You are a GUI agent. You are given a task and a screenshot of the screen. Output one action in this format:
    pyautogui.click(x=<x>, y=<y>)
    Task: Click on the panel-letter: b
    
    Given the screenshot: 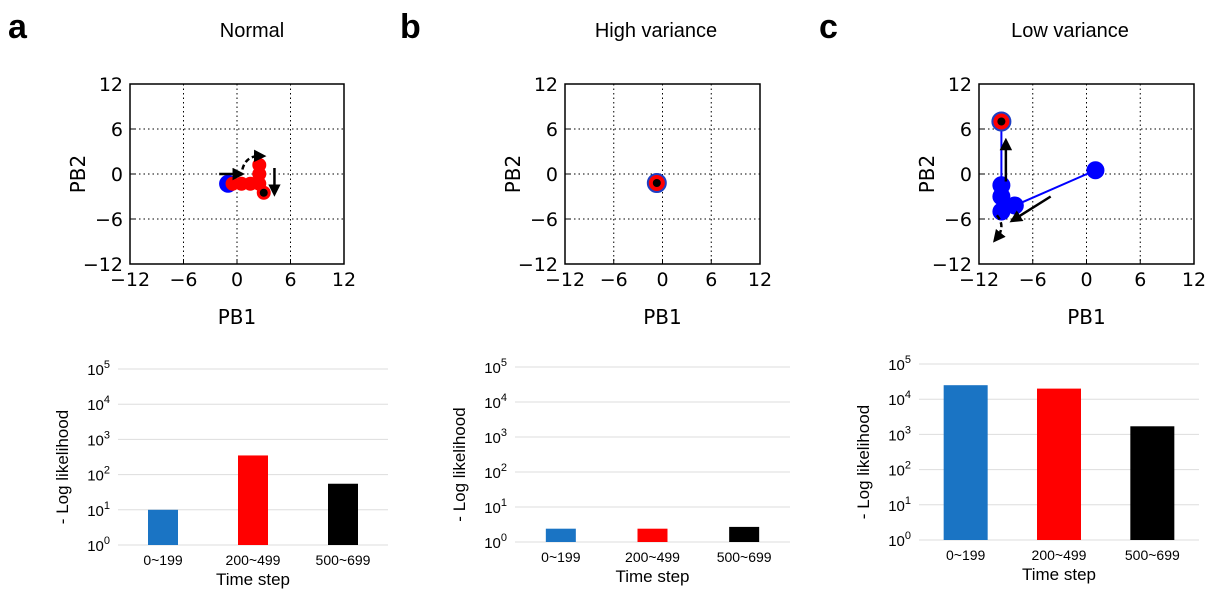 What is the action you would take?
    pyautogui.click(x=410, y=27)
    